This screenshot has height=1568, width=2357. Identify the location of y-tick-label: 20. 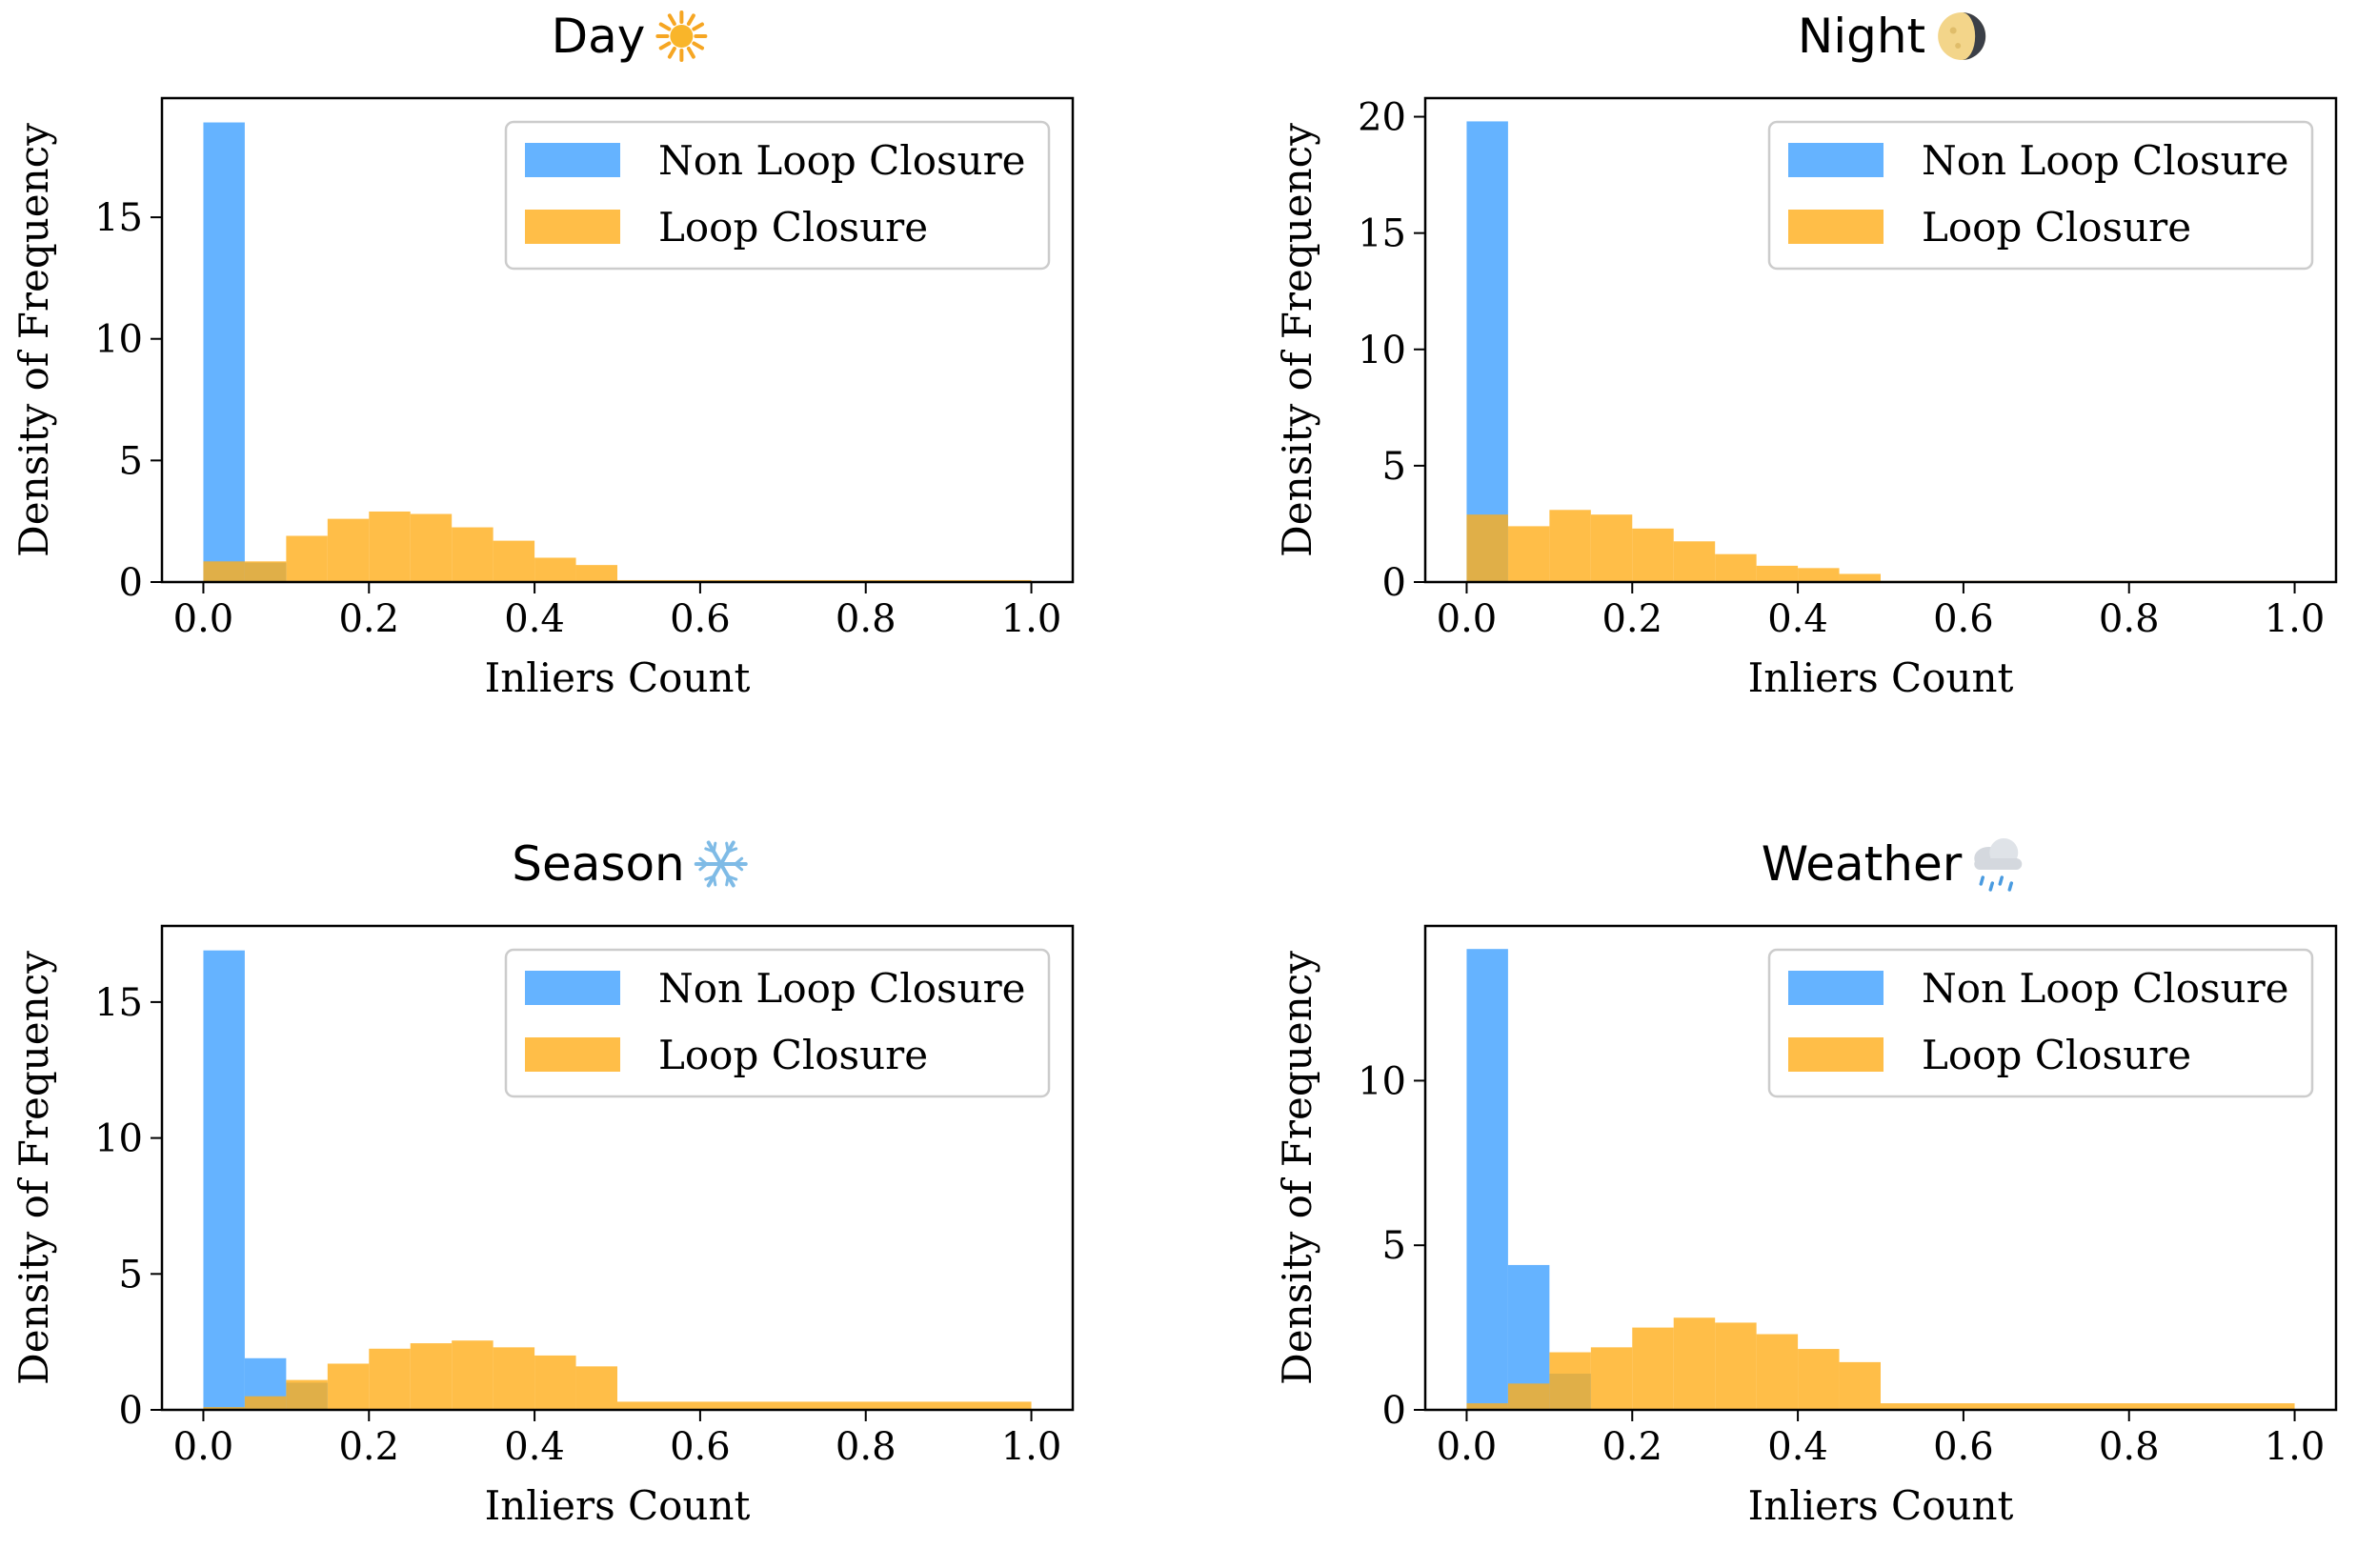
(1382, 118).